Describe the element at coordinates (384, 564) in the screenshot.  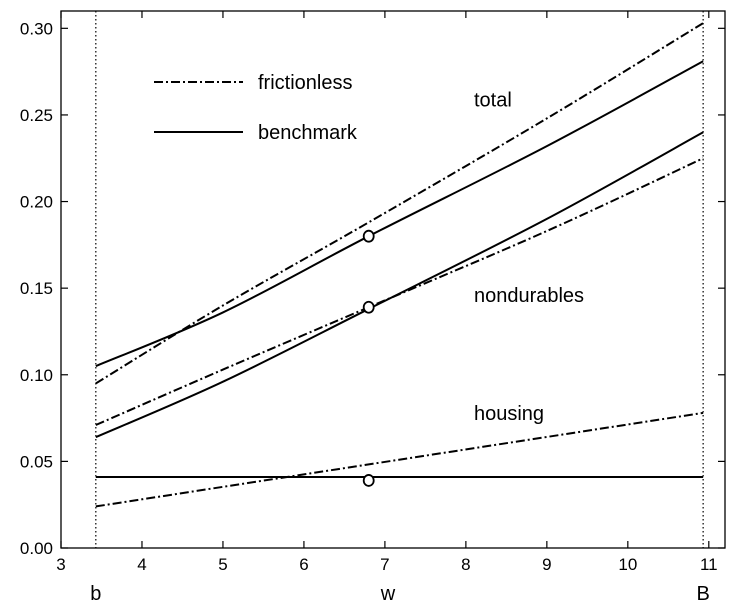
I see `x-tick-label-4: 7` at that location.